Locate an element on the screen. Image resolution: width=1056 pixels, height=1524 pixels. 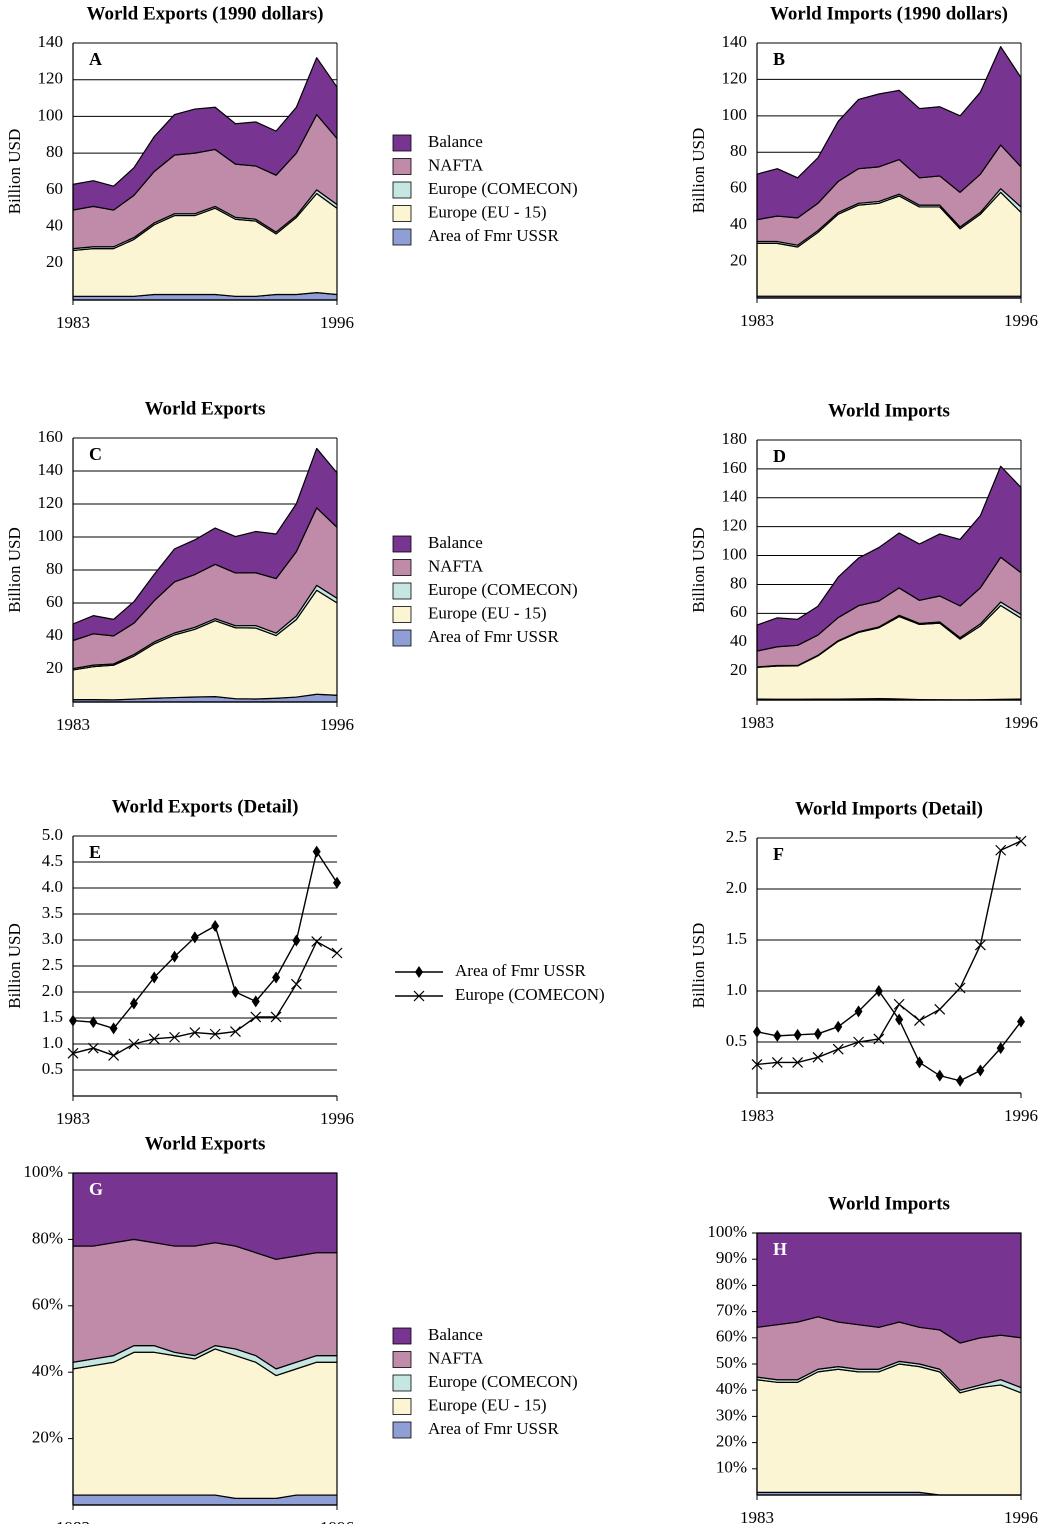
y-tick-label: 10% is located at coordinates (731, 1467).